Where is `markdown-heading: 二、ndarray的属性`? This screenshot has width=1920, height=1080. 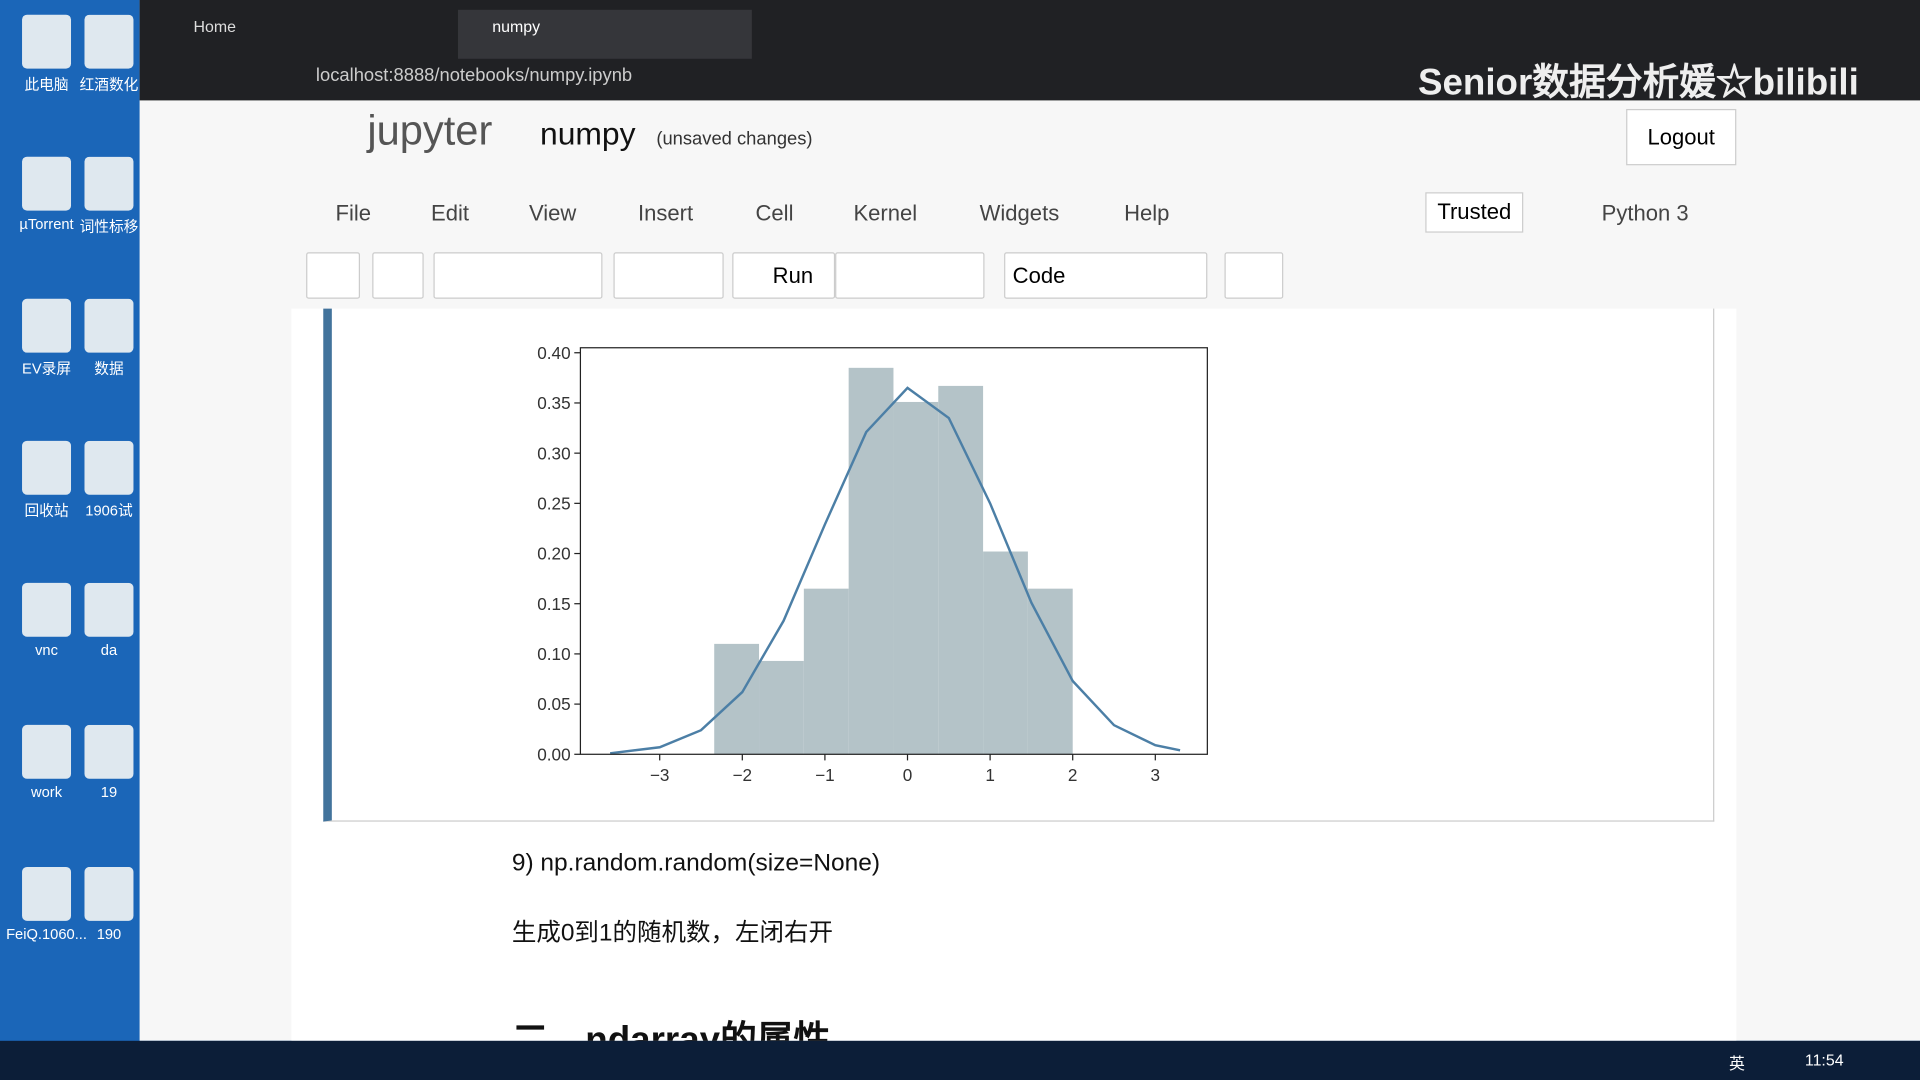
markdown-heading: 二、ndarray的属性 is located at coordinates (671, 1030).